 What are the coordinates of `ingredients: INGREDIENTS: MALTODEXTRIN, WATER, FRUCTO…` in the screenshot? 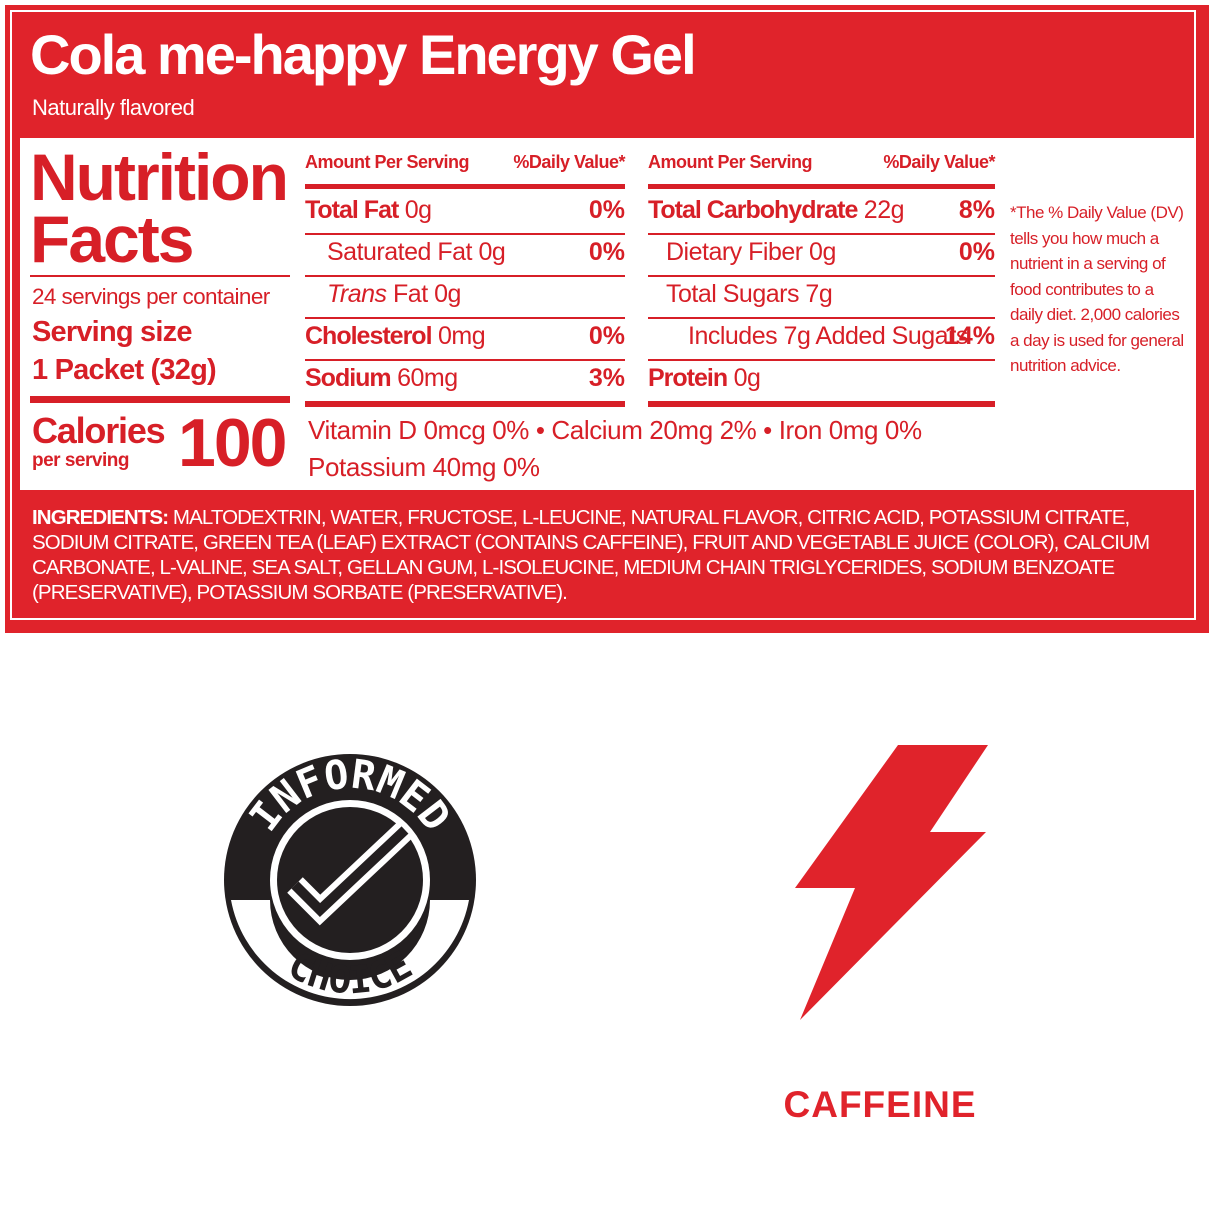 It's located at (607, 555).